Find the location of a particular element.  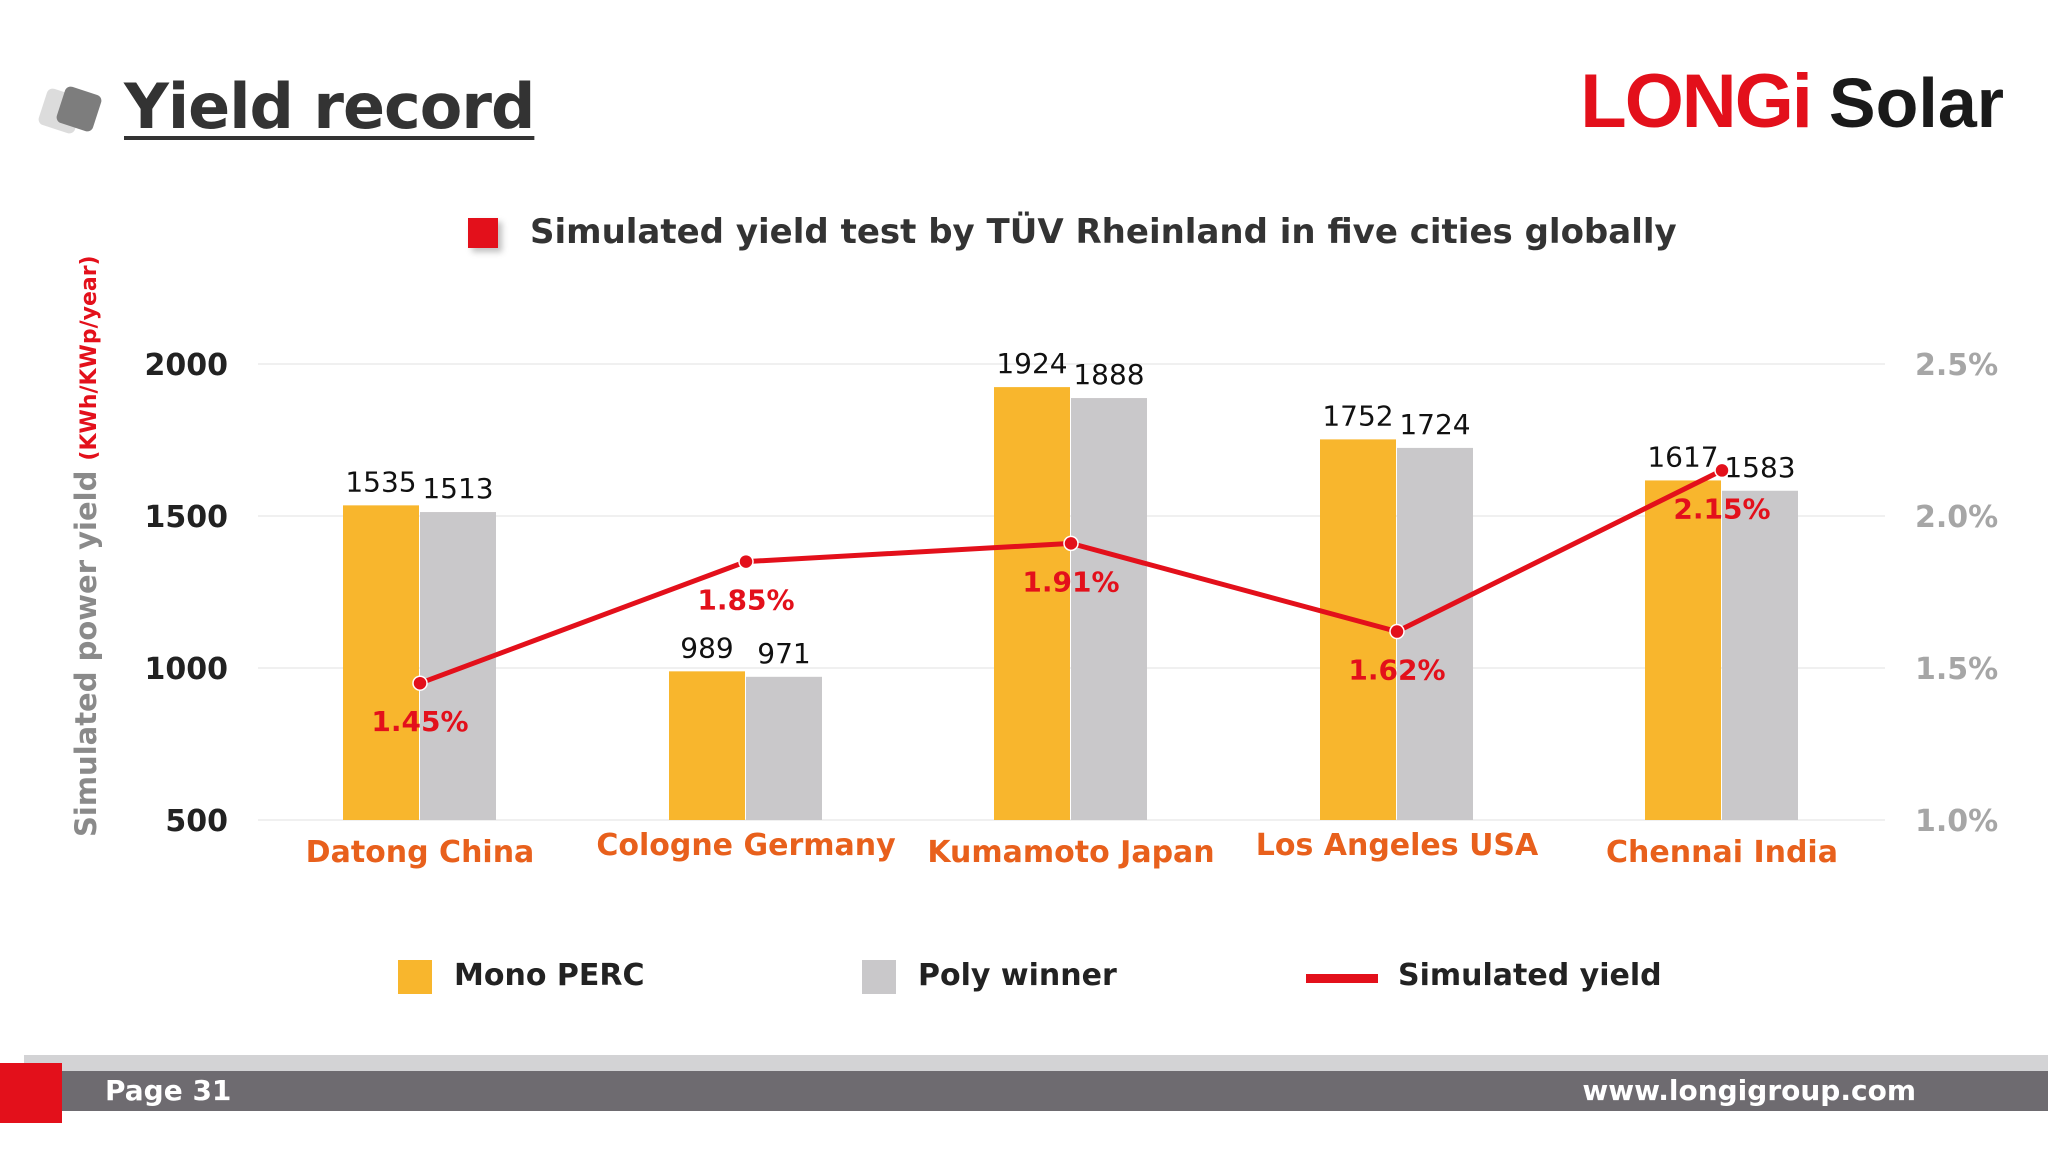

brand-logo: LONGi Solar is located at coordinates (1792, 103).